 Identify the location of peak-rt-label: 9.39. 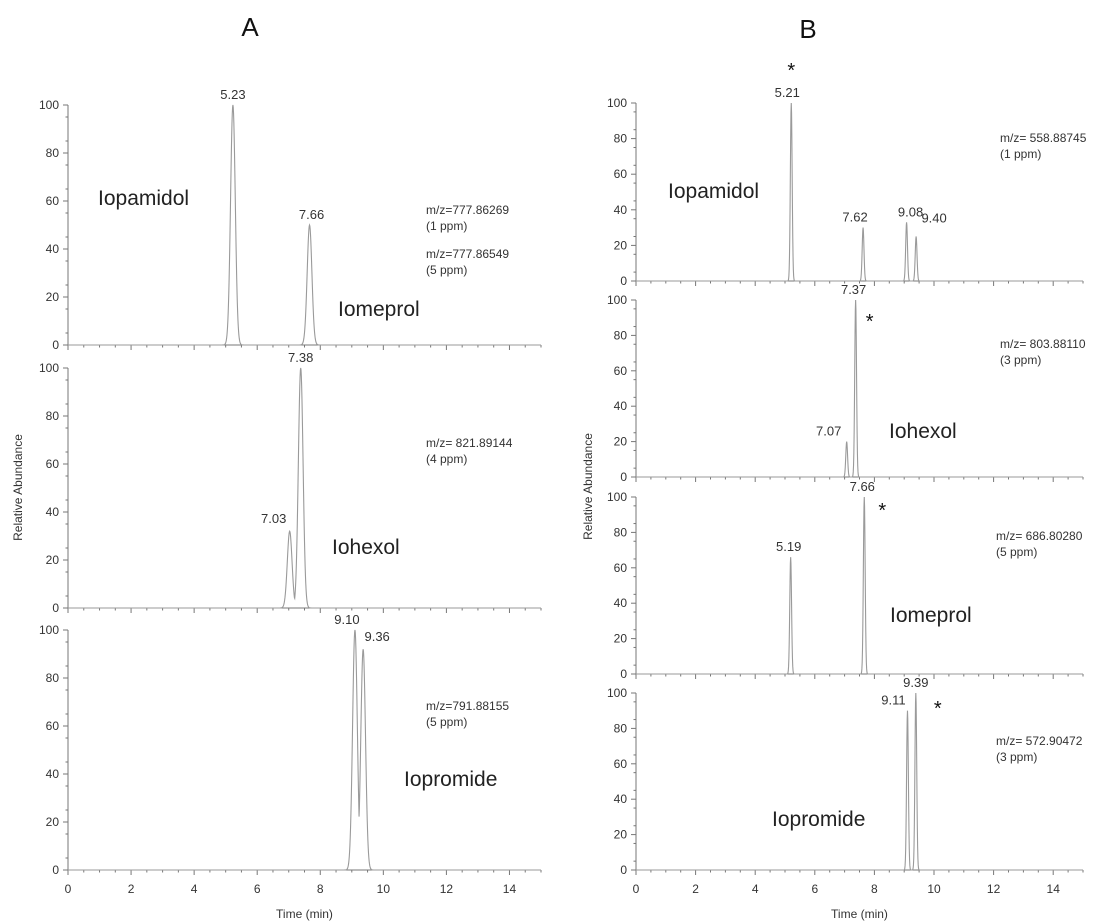
(915, 682).